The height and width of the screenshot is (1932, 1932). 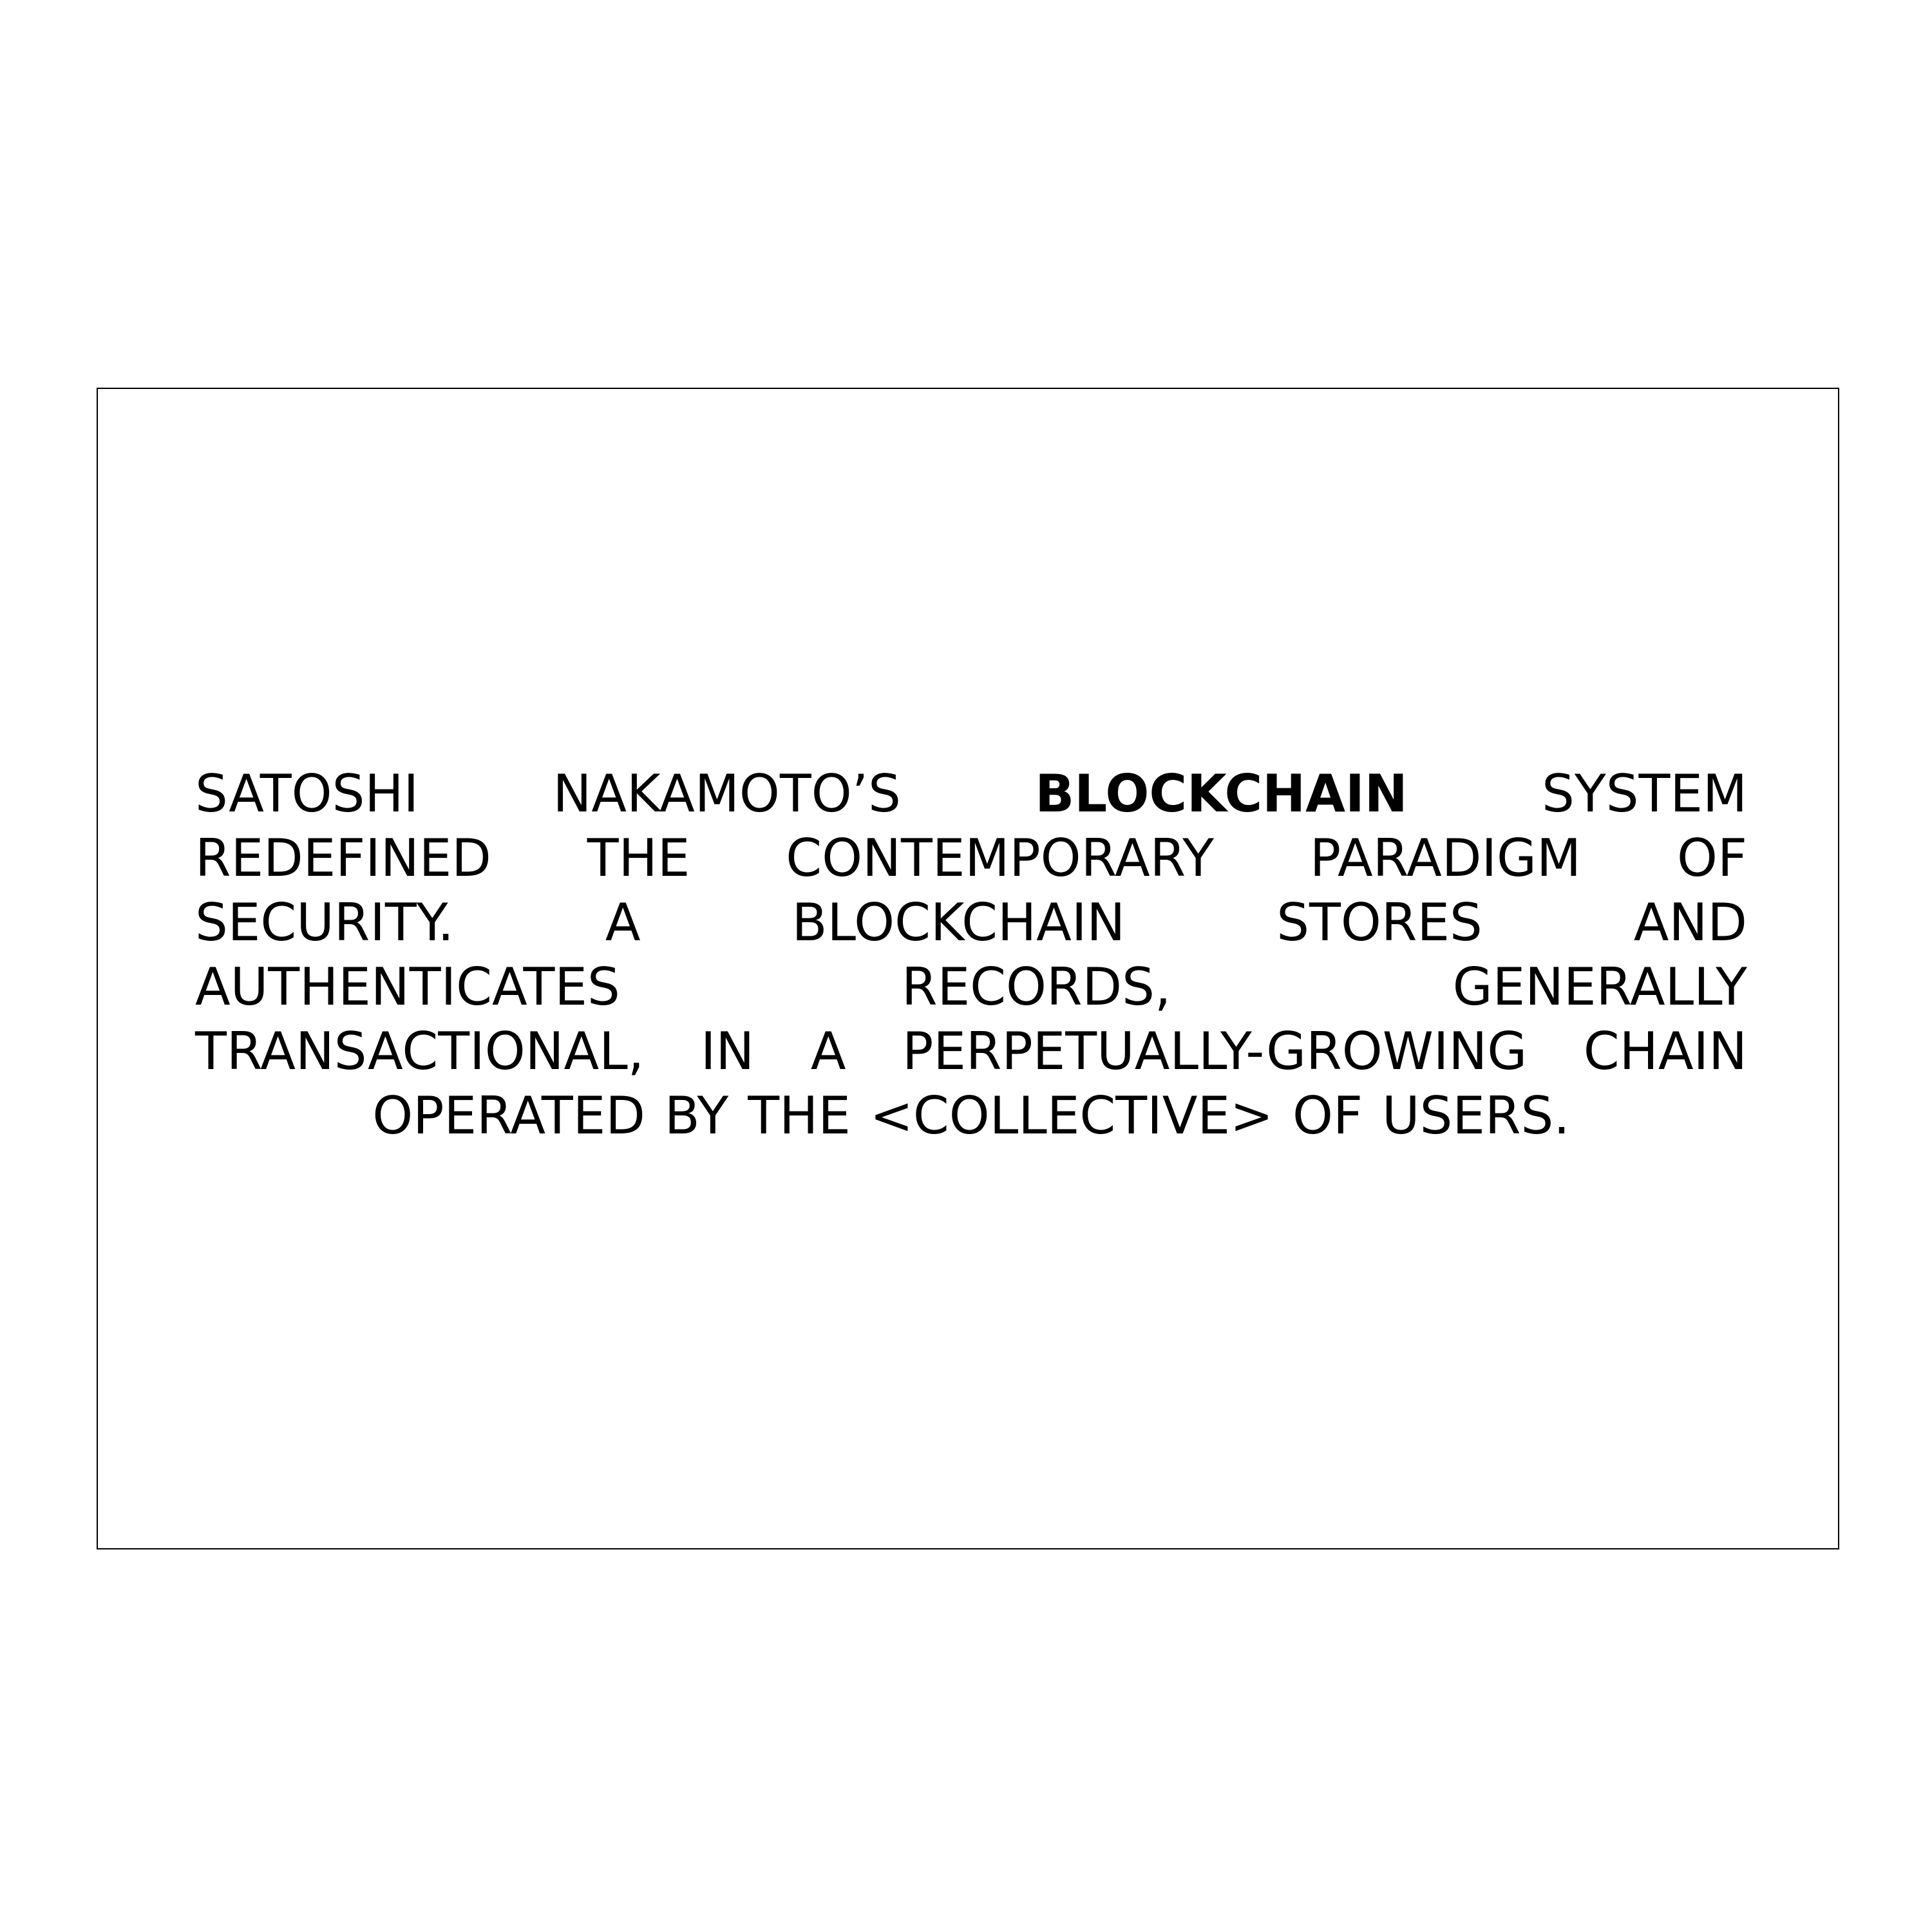 What do you see at coordinates (1379, 922) in the screenshot?
I see `word: STORES` at bounding box center [1379, 922].